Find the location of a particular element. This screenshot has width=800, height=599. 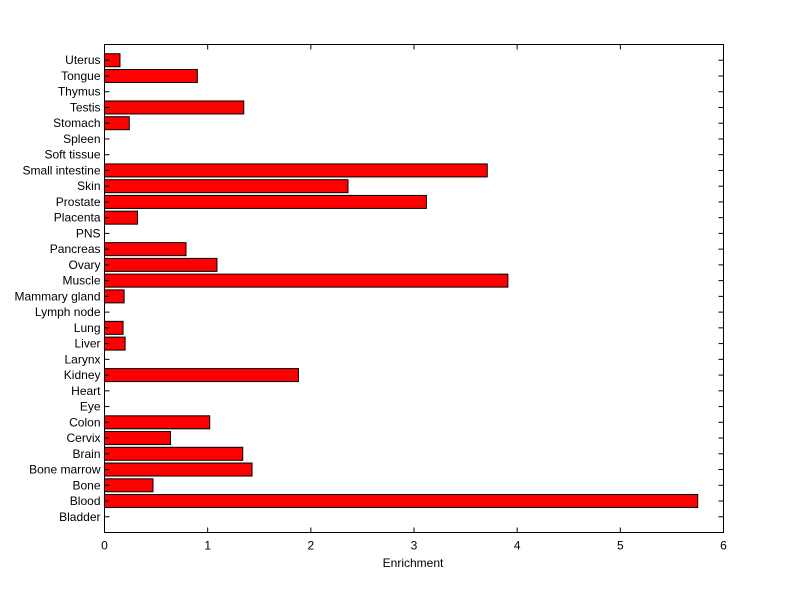

bar-cervix is located at coordinates (138, 438).